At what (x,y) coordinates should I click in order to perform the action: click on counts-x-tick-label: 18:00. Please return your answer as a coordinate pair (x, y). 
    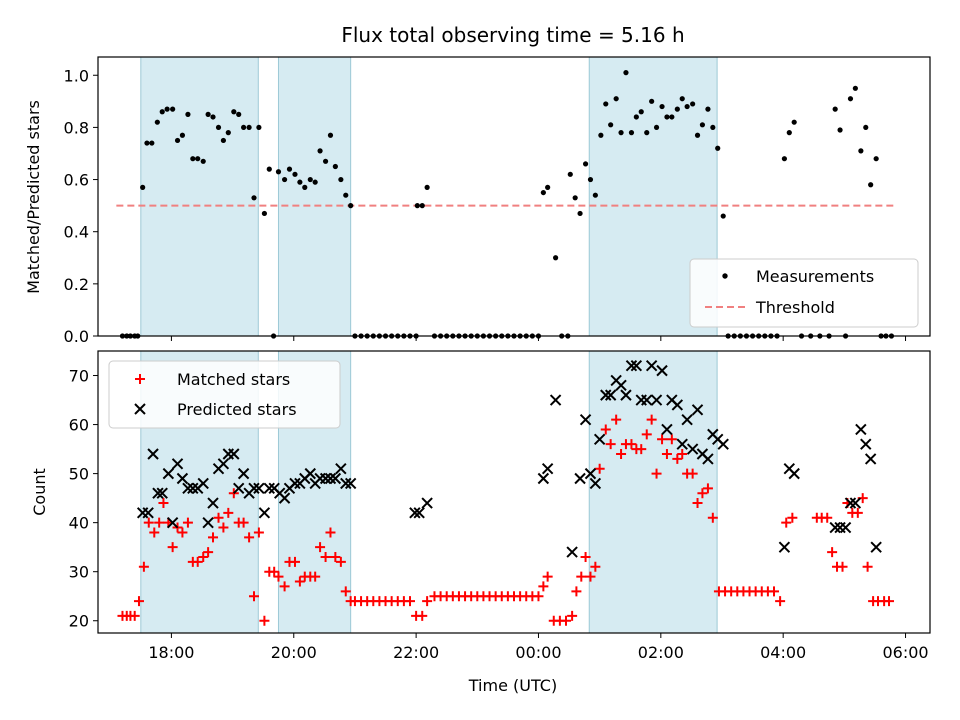
    Looking at the image, I should click on (171, 652).